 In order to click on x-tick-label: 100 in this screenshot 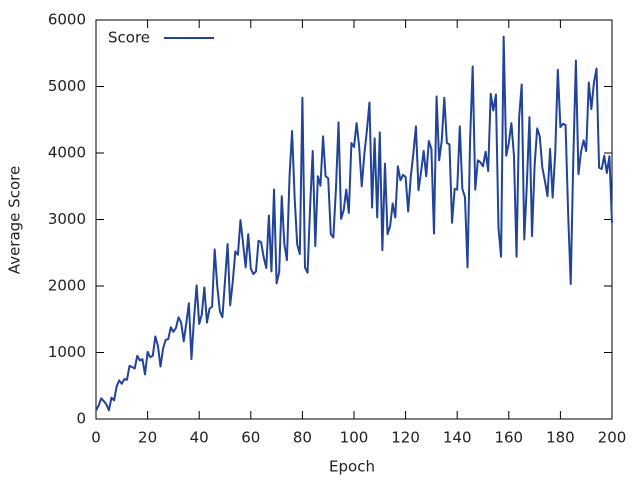, I will do `click(354, 438)`.